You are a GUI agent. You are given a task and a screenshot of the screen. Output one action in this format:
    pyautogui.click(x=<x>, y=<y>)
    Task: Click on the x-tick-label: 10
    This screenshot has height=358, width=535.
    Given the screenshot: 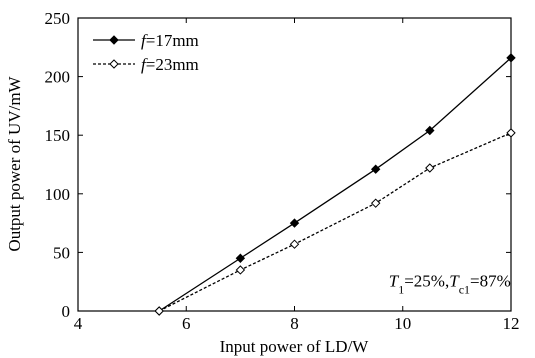 What is the action you would take?
    pyautogui.click(x=402, y=323)
    